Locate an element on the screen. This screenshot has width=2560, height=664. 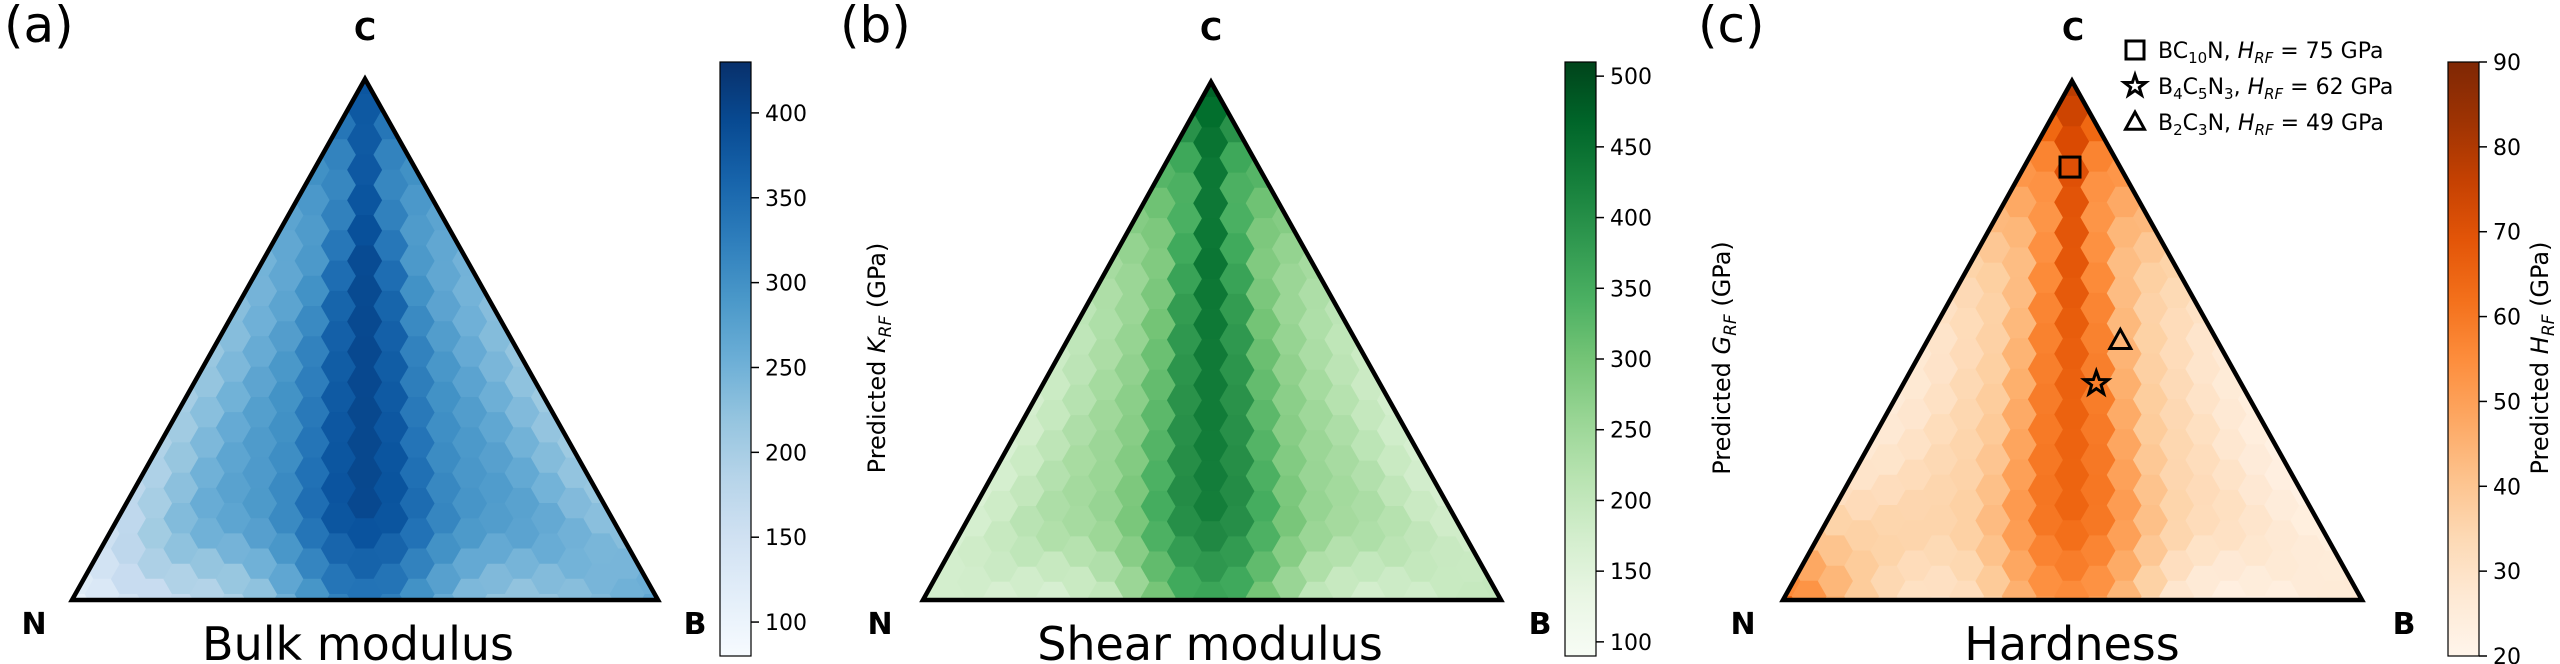
colorbar-tick-label: 250 is located at coordinates (786, 368).